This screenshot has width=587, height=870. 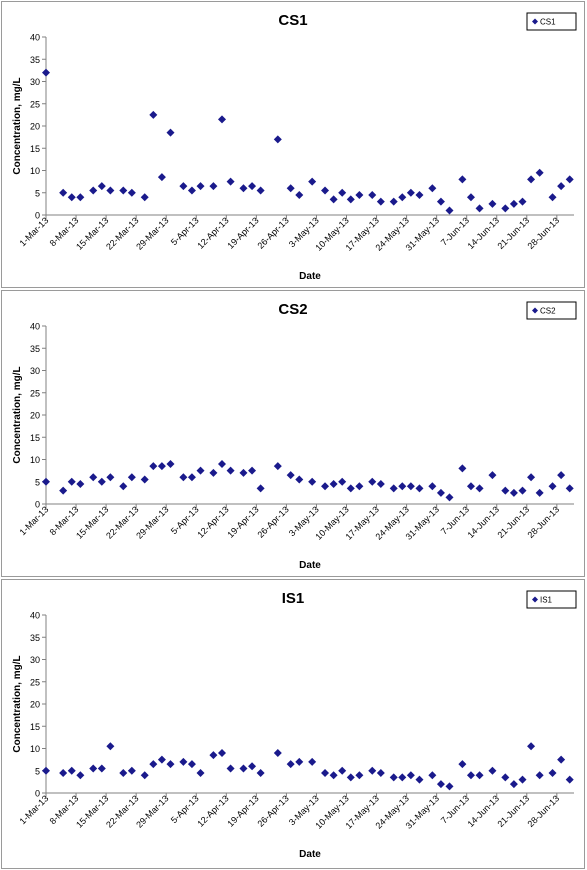 What do you see at coordinates (551, 21) in the screenshot?
I see `legend: CS1` at bounding box center [551, 21].